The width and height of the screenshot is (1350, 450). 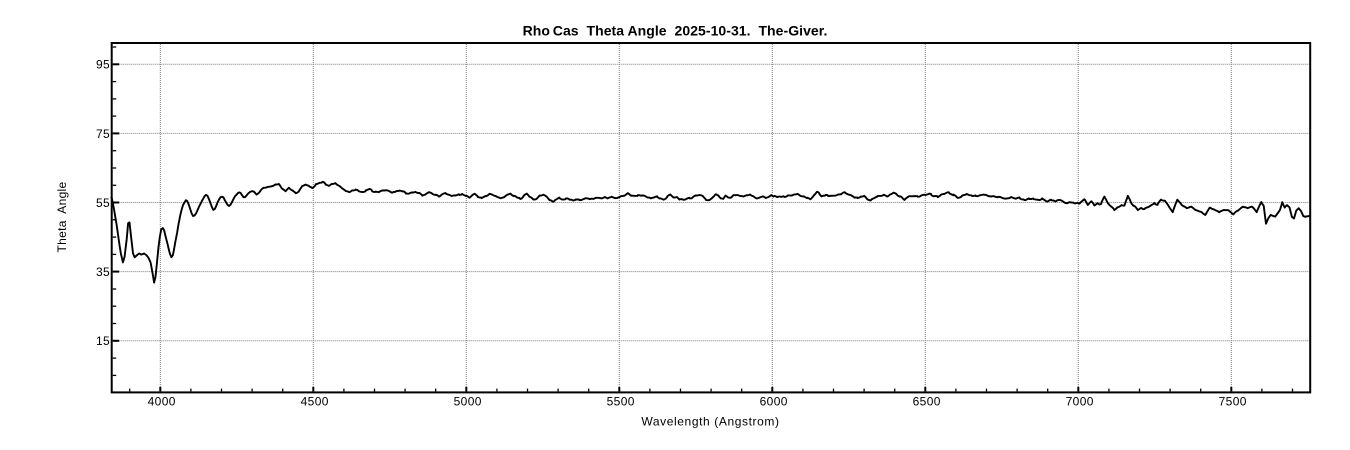 I want to click on svg-text: 55, so click(x=103, y=203).